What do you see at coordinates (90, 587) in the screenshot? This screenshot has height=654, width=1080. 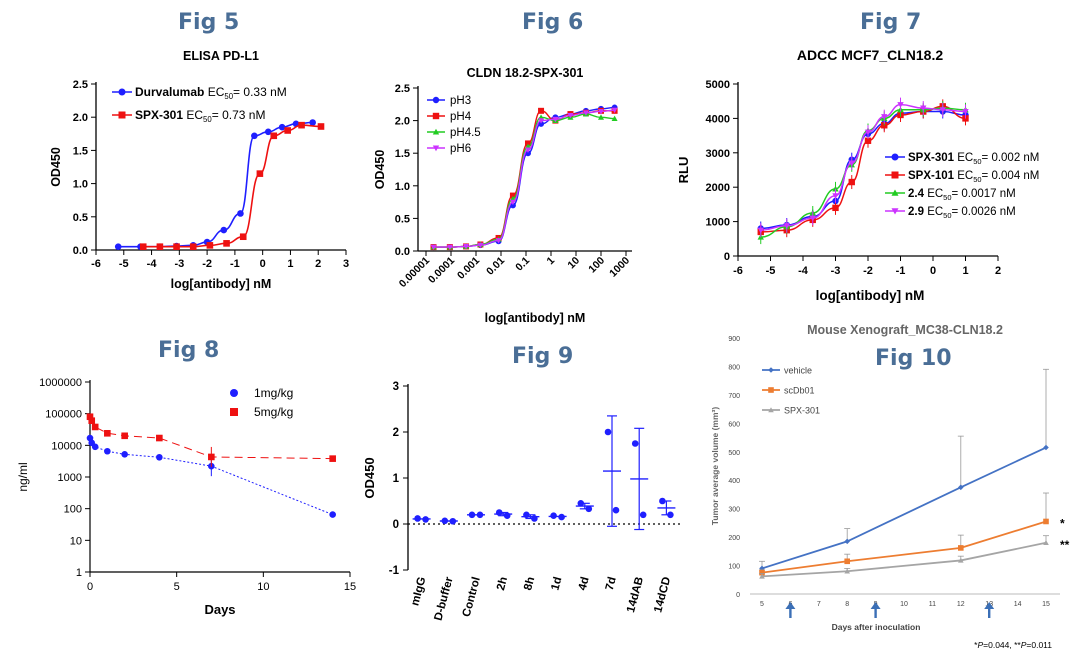 I see `fig8-xtick-label: 0` at bounding box center [90, 587].